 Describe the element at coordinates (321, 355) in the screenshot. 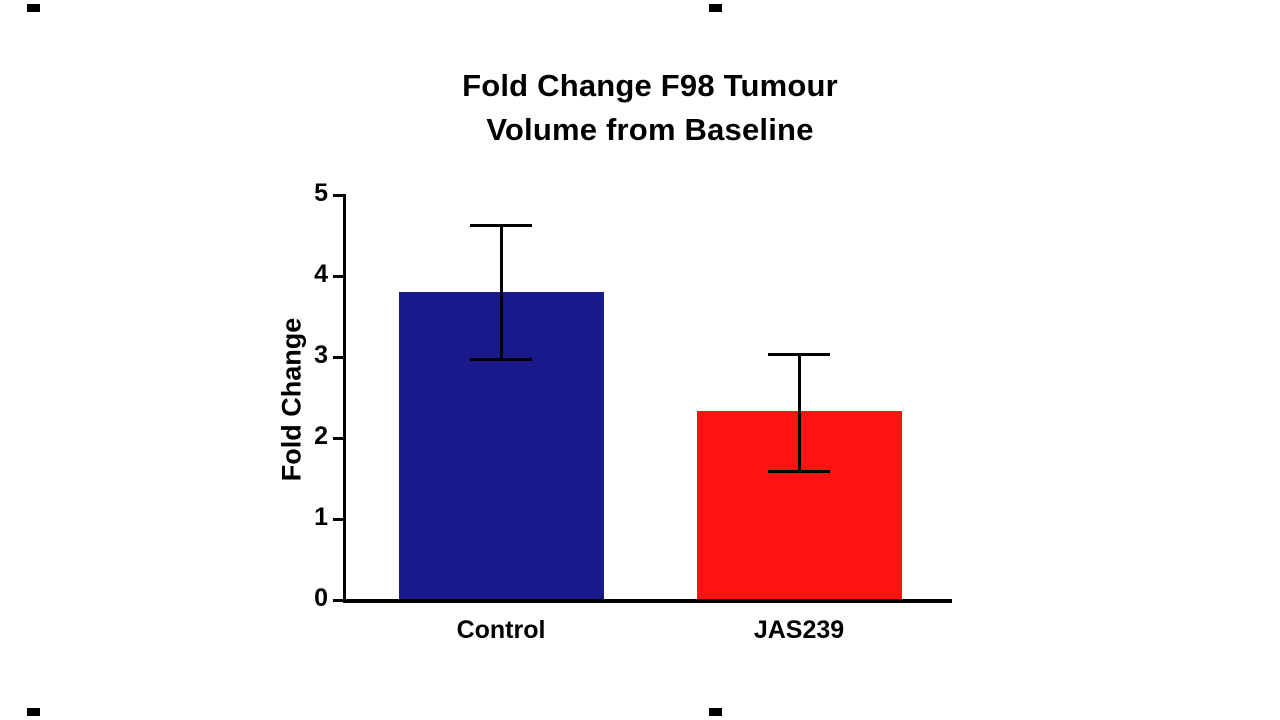

I see `y-tick-label: 3` at that location.